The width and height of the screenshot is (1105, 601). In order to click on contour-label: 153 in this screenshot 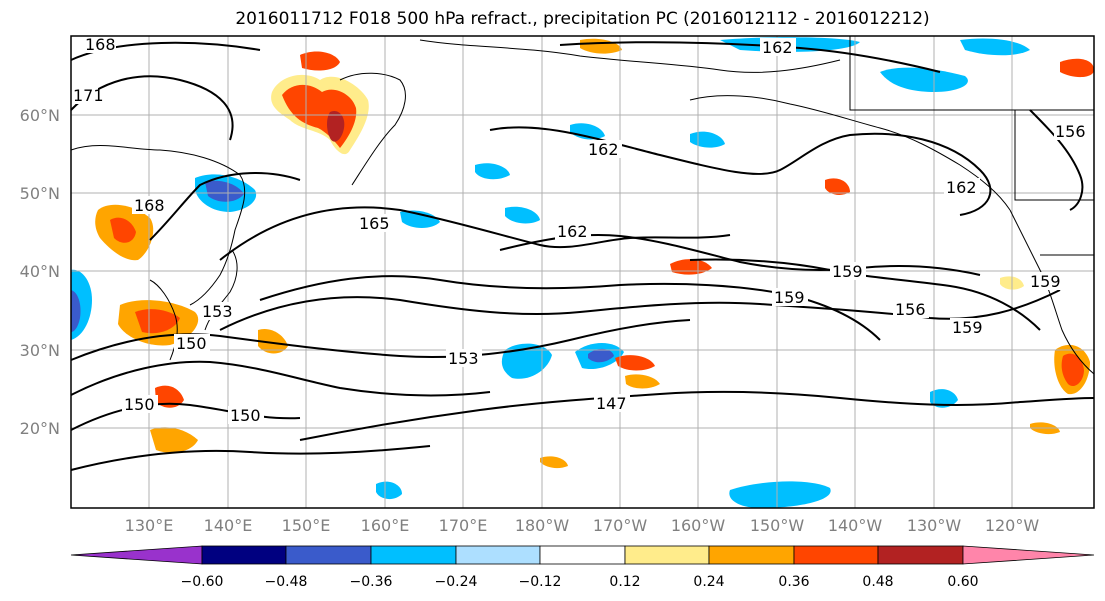, I will do `click(463, 358)`.